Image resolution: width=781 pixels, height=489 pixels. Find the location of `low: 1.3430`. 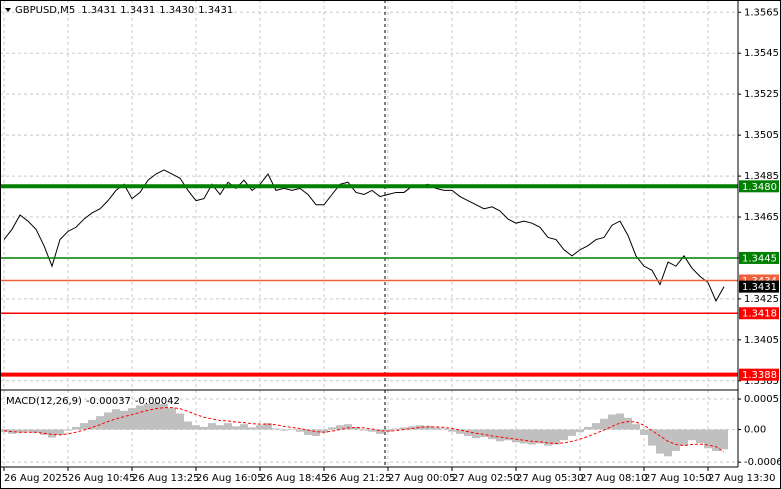

low: 1.3430 is located at coordinates (176, 10).